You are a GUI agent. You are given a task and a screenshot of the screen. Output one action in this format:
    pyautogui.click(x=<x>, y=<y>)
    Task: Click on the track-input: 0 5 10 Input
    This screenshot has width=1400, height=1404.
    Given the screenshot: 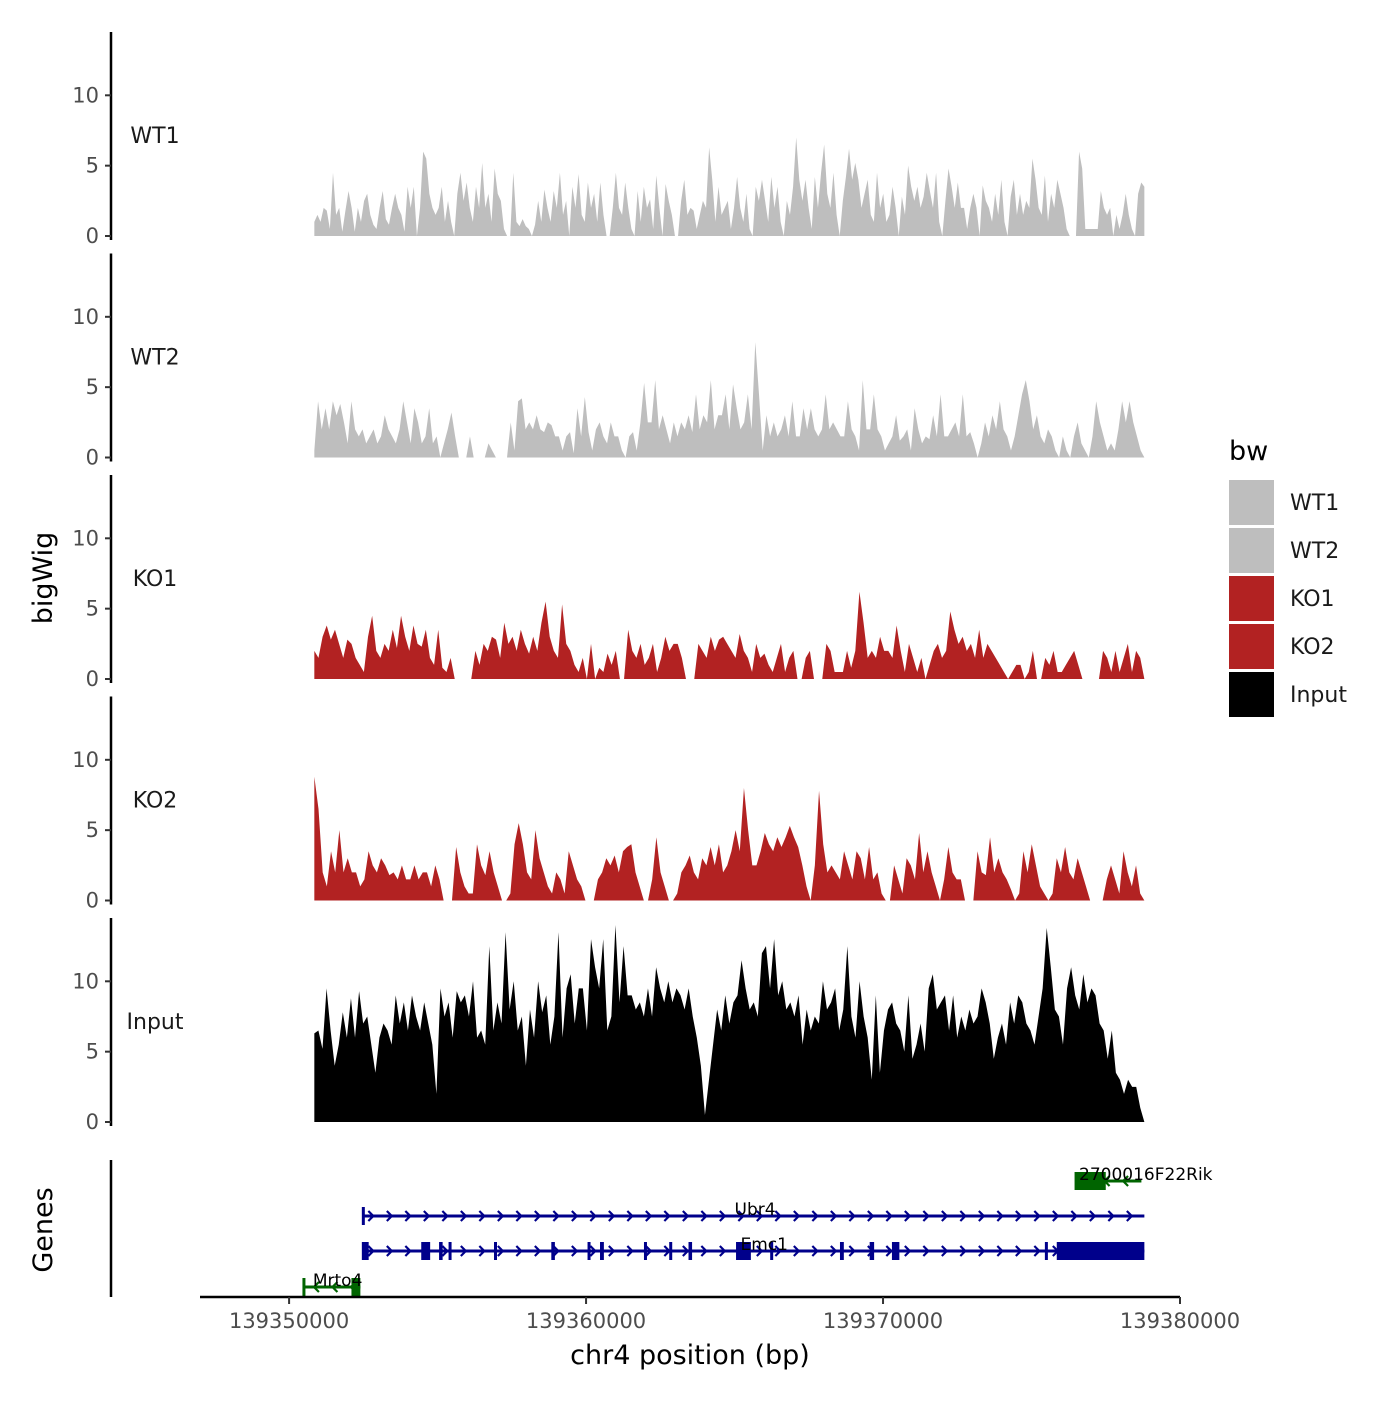 What is the action you would take?
    pyautogui.click(x=608, y=1026)
    